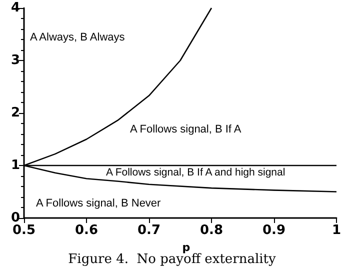 The width and height of the screenshot is (344, 272). Describe the element at coordinates (149, 230) in the screenshot. I see `x-tick-label: 0.7` at that location.